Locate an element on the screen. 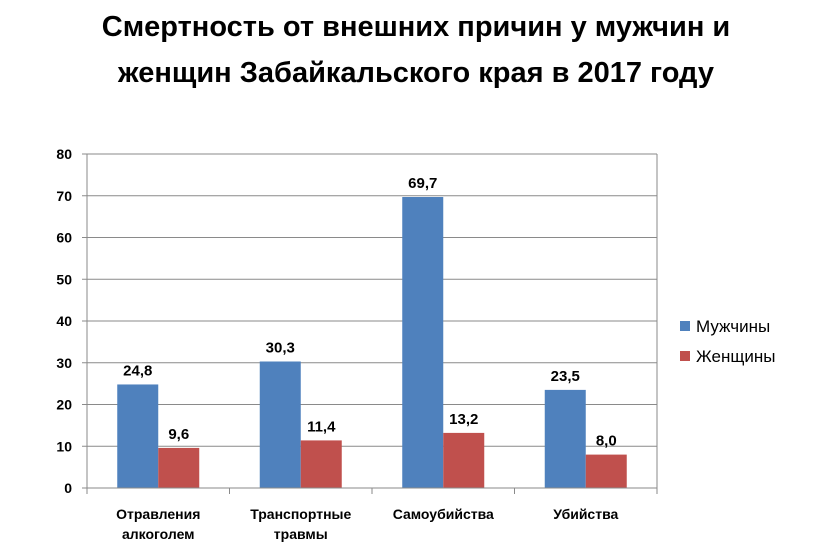  data-label: 8,0 is located at coordinates (606, 441).